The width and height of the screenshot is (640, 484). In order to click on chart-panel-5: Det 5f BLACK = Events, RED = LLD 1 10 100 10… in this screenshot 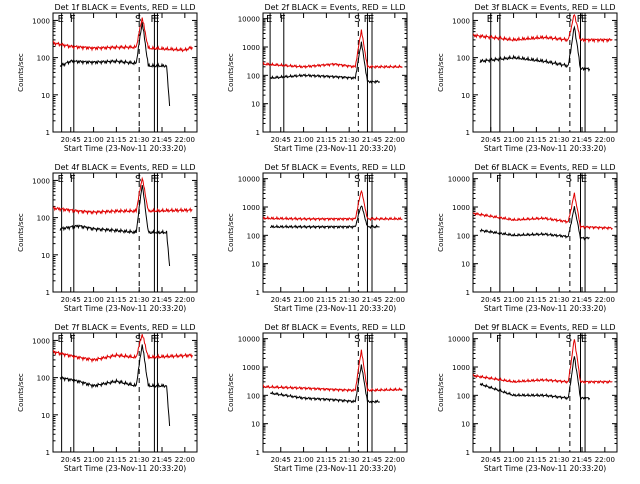, I will do `click(317, 238)`.